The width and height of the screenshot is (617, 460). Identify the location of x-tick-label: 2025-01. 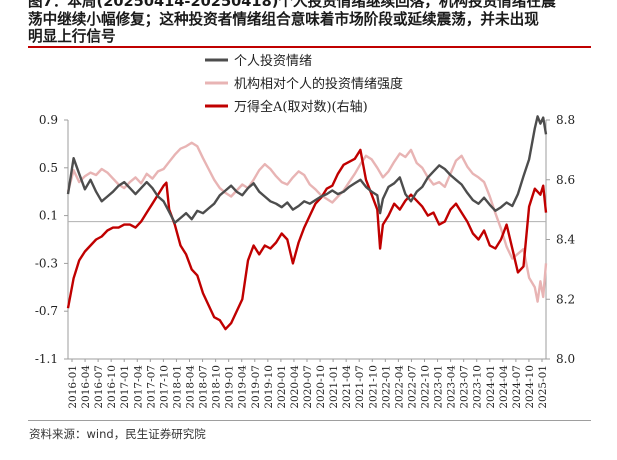
(543, 387).